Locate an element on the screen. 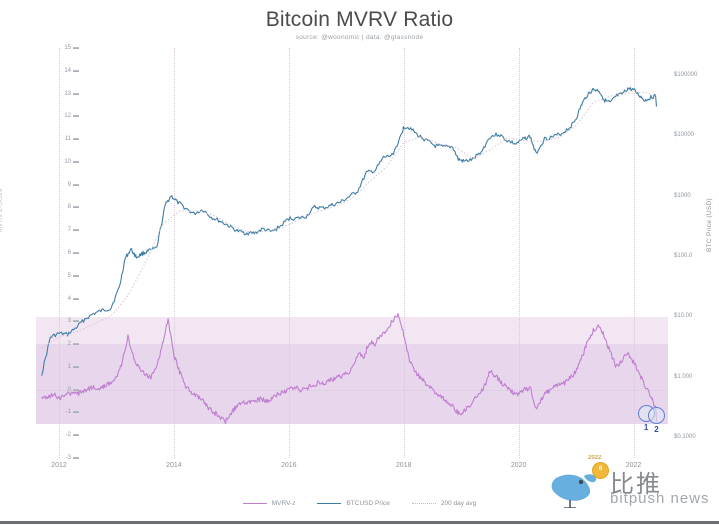 The height and width of the screenshot is (526, 719). annotation-marker-2: 2 is located at coordinates (656, 420).